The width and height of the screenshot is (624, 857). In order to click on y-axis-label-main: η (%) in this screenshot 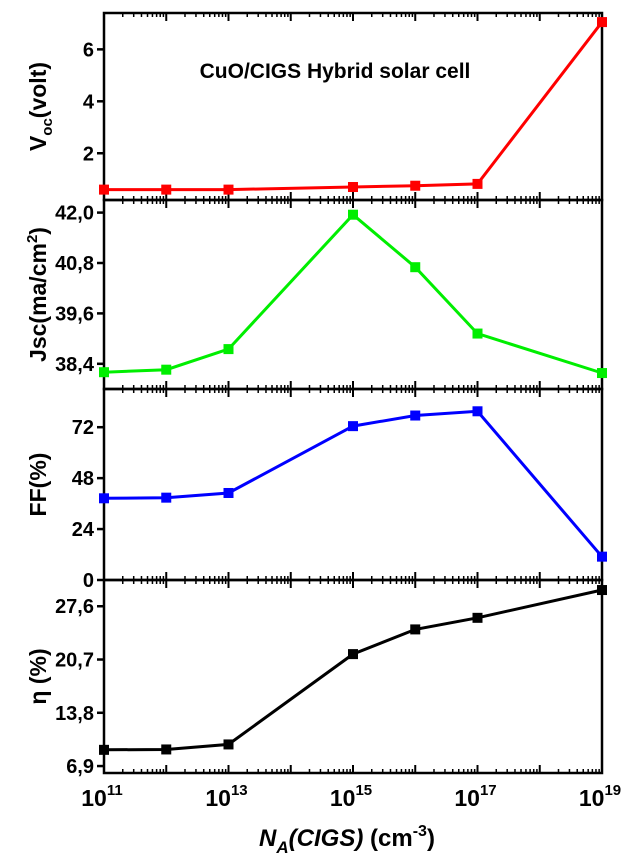, I will do `click(38, 676)`.